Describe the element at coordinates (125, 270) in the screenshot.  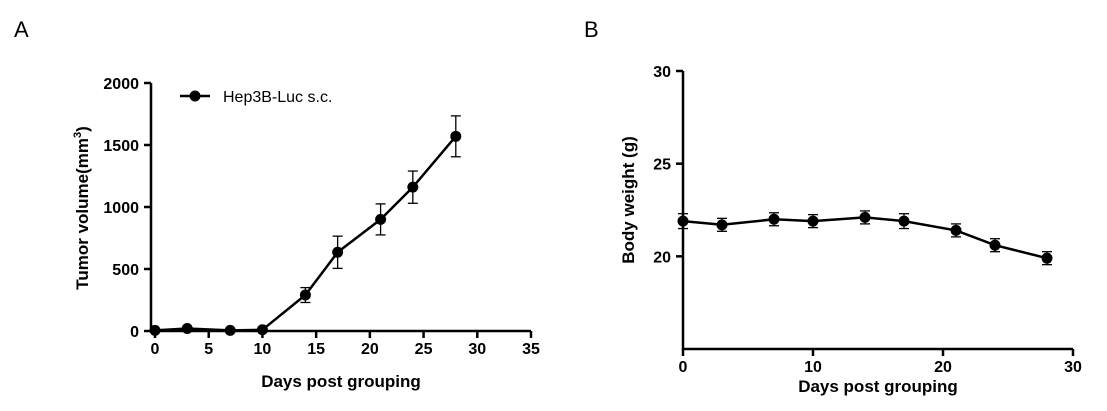
I see `y-tick-label-a: 500` at that location.